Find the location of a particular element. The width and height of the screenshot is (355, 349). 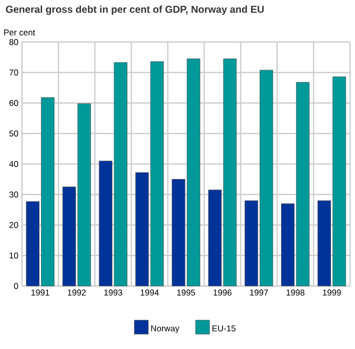

y-tick-label: 40 is located at coordinates (13, 164).